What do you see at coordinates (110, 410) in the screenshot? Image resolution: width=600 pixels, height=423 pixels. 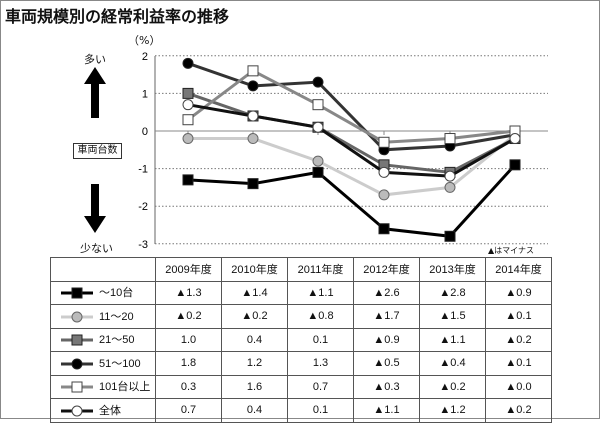 I see `legend-label: 全体` at bounding box center [110, 410].